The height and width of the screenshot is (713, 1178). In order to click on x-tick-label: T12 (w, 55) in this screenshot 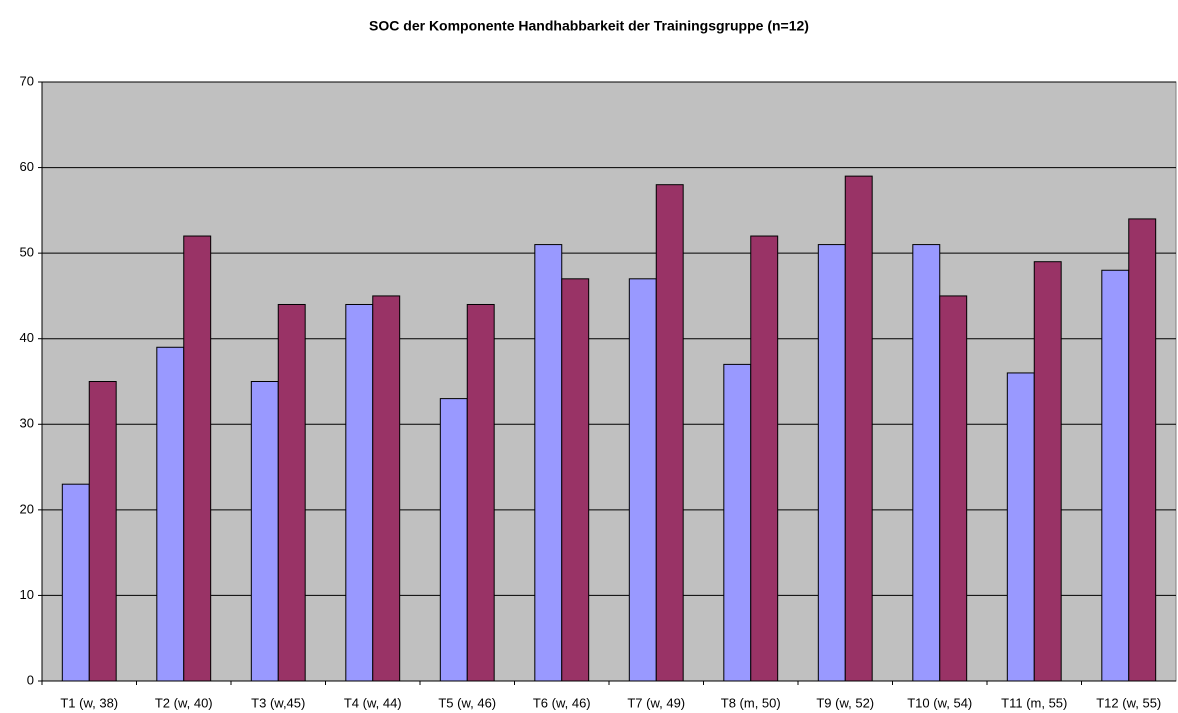, I will do `click(1128, 702)`.